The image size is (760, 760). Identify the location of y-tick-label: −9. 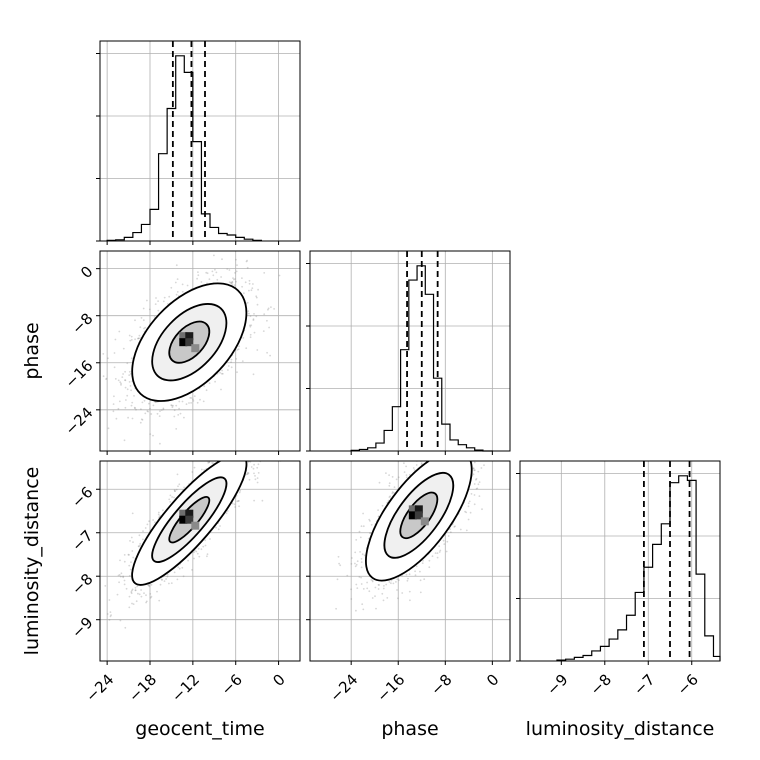
(82, 628).